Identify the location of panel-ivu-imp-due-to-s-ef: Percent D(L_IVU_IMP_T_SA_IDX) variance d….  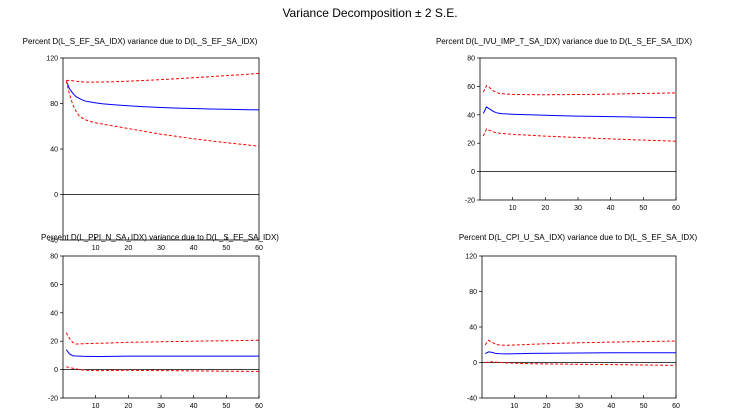
(564, 124).